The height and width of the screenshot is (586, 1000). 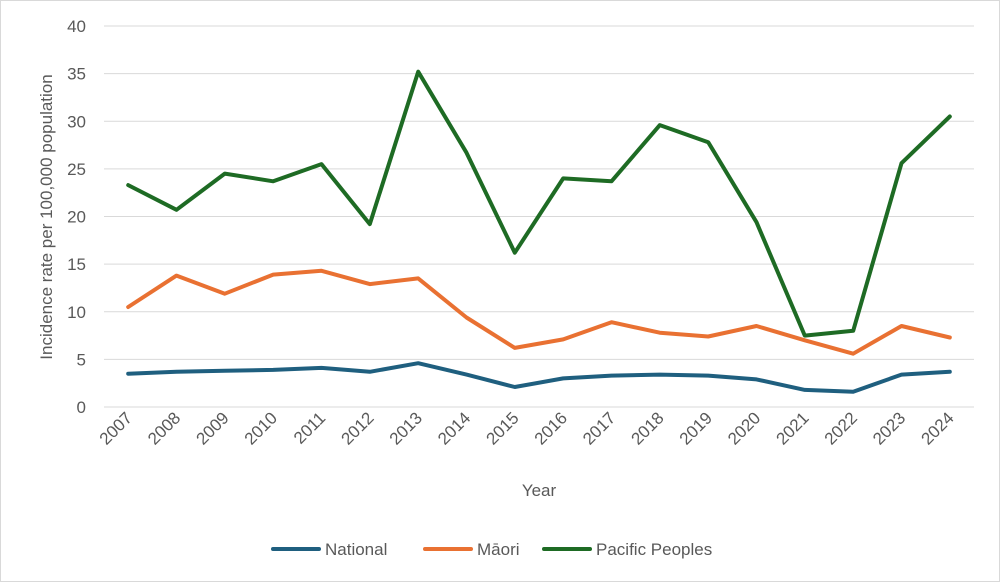 What do you see at coordinates (471, 549) in the screenshot?
I see `legend-item: Māori` at bounding box center [471, 549].